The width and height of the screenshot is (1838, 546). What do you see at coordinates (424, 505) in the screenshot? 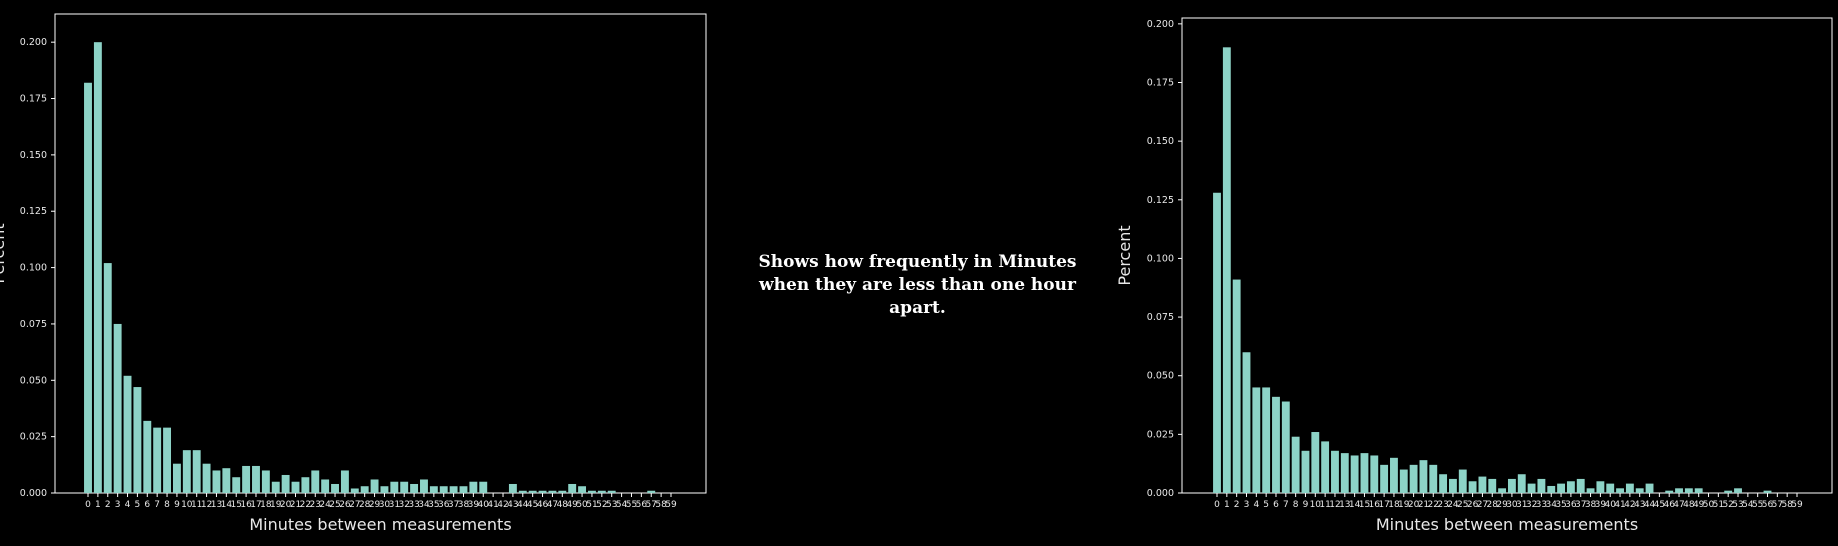
I see `x-tick-label: 34` at bounding box center [424, 505].